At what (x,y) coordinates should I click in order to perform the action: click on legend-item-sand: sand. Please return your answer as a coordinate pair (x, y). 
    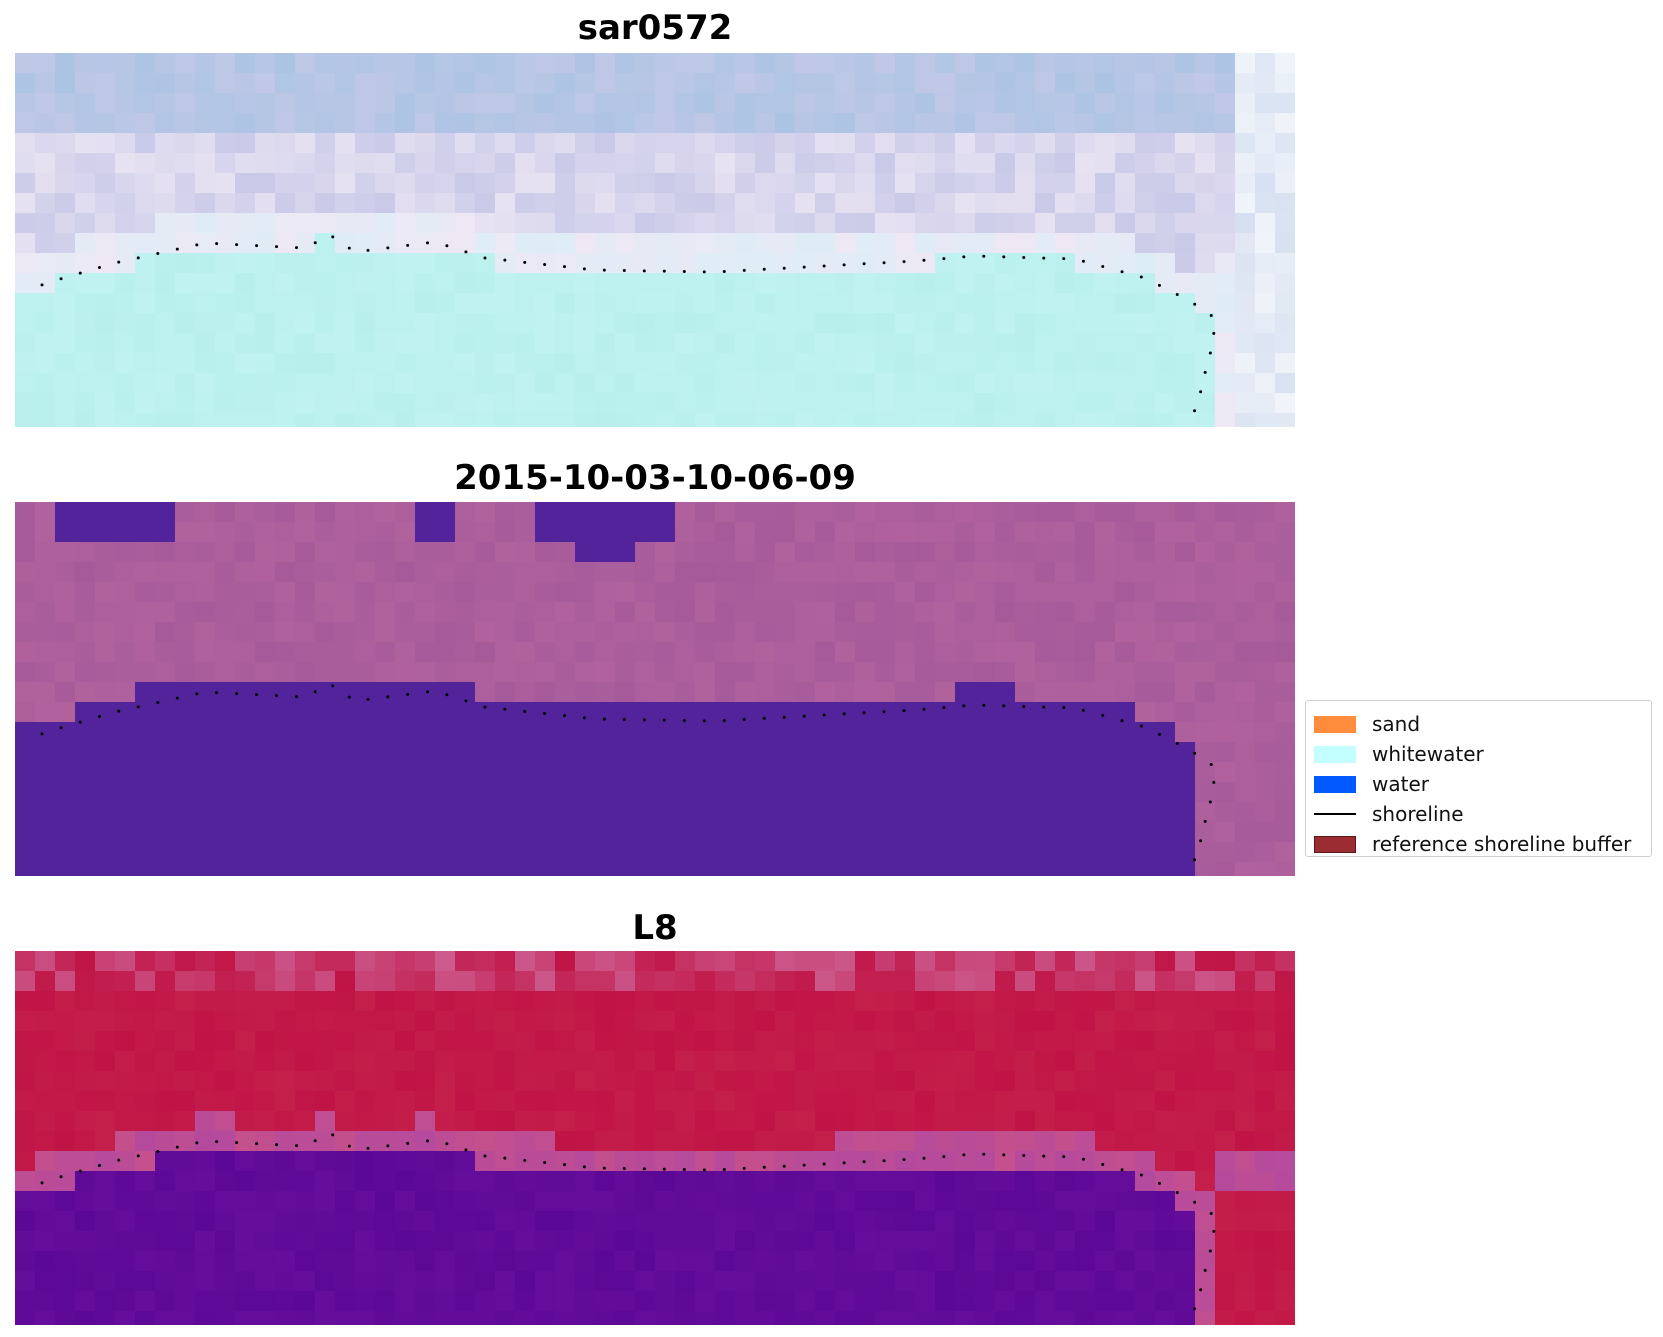
    Looking at the image, I should click on (1482, 724).